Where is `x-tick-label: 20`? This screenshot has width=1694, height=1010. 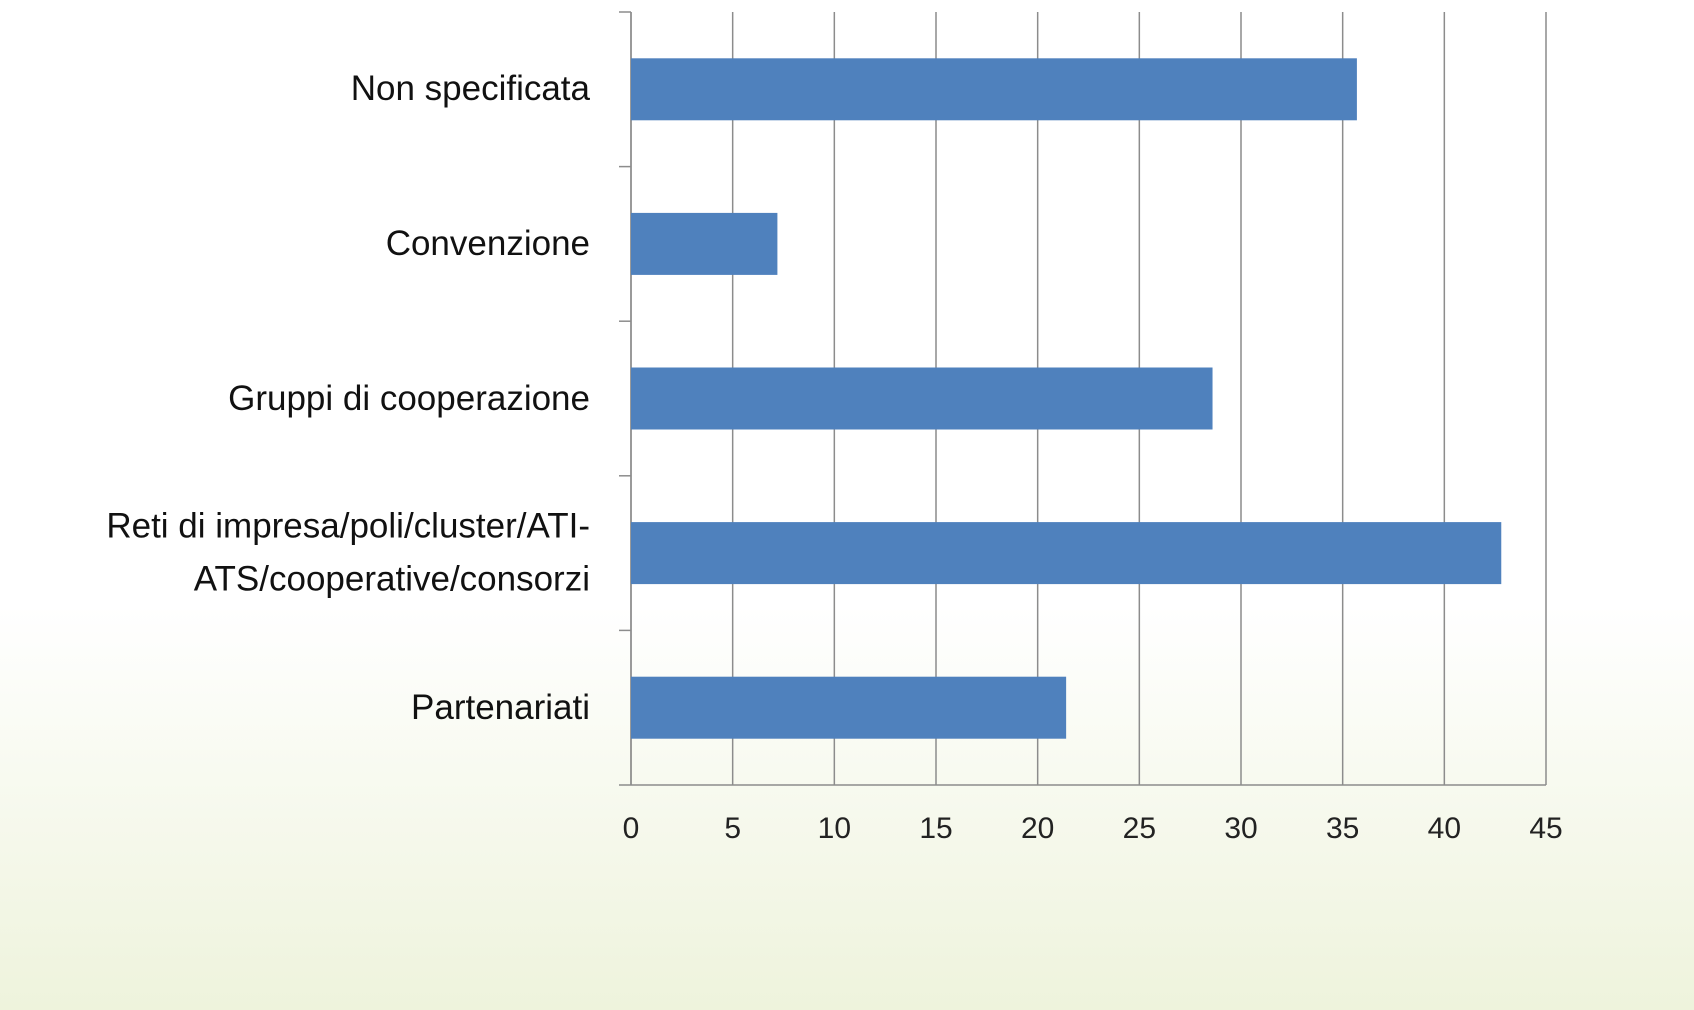 x-tick-label: 20 is located at coordinates (1037, 828).